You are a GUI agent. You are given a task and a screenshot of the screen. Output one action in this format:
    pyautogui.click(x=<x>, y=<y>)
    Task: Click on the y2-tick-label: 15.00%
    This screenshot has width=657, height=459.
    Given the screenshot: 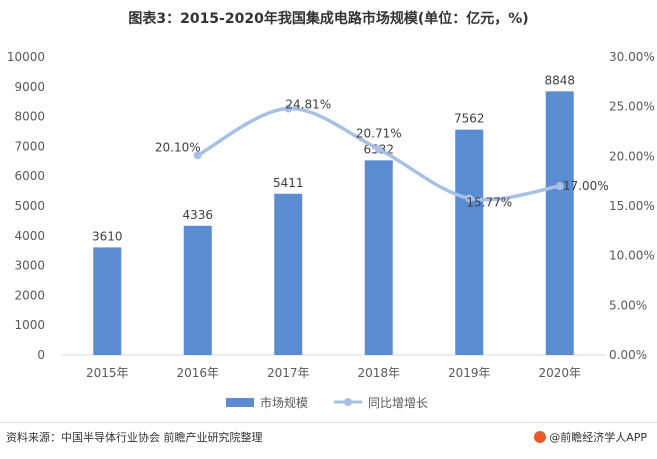 What is the action you would take?
    pyautogui.click(x=632, y=206)
    